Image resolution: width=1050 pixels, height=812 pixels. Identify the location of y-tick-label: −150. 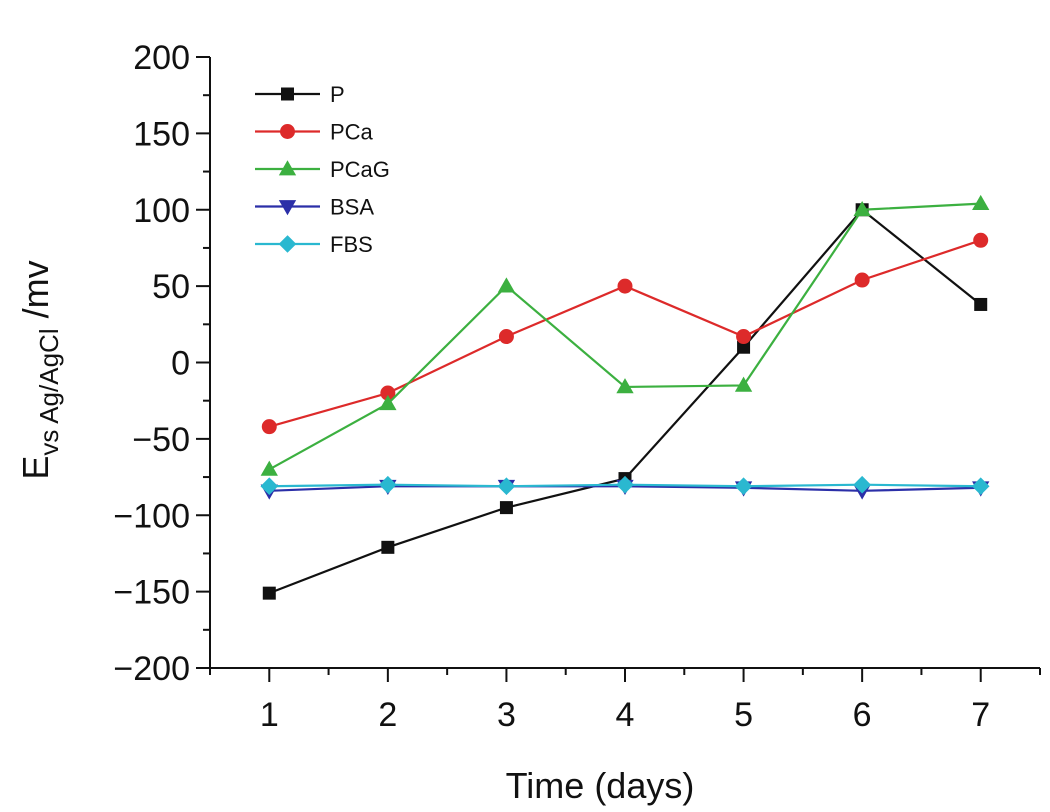
(151, 593).